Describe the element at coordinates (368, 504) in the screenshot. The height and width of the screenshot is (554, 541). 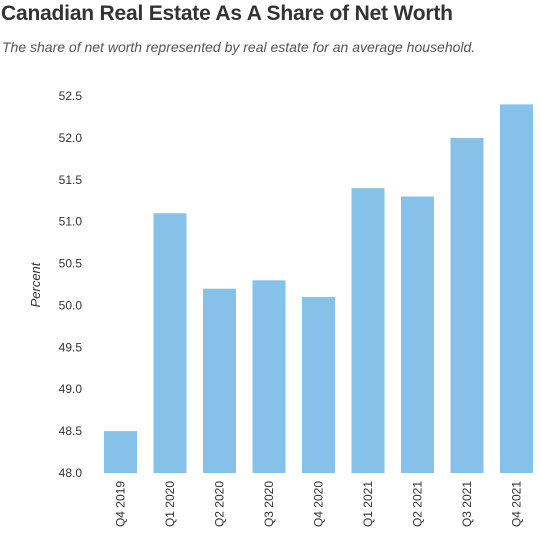
I see `x-tick-label: Q1 2021` at that location.